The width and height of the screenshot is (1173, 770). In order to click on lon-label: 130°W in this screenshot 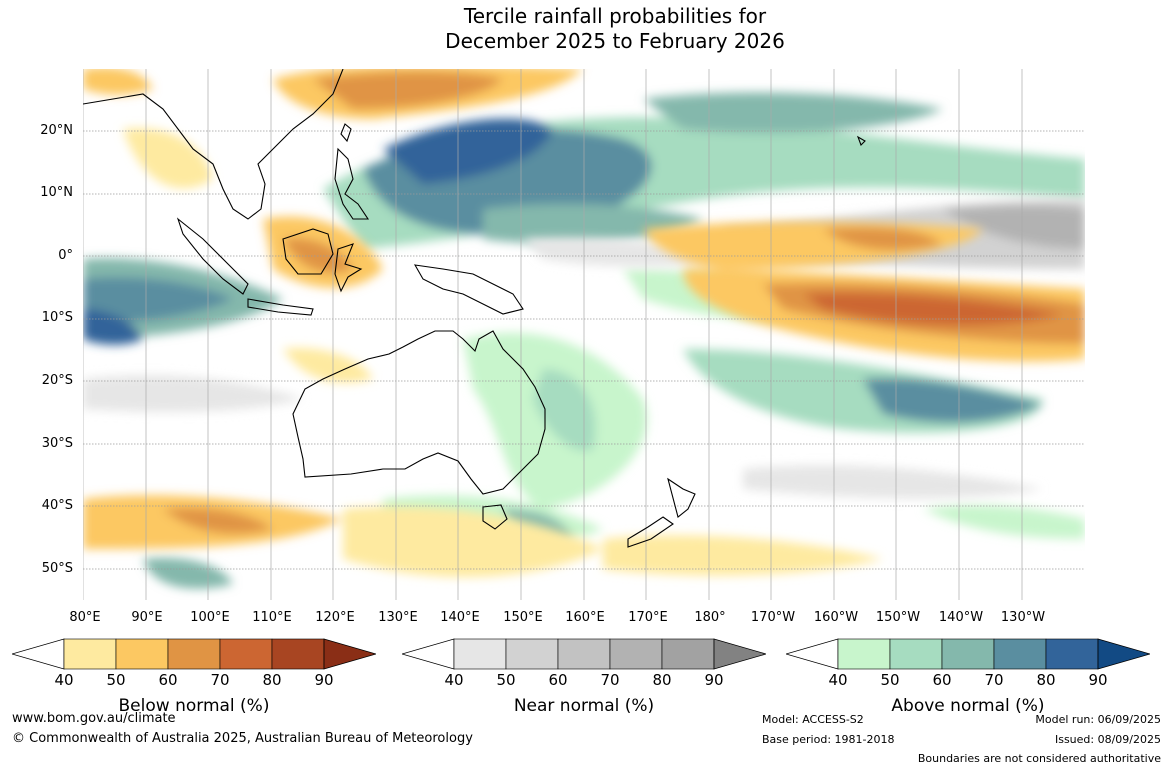, I will do `click(1023, 617)`.